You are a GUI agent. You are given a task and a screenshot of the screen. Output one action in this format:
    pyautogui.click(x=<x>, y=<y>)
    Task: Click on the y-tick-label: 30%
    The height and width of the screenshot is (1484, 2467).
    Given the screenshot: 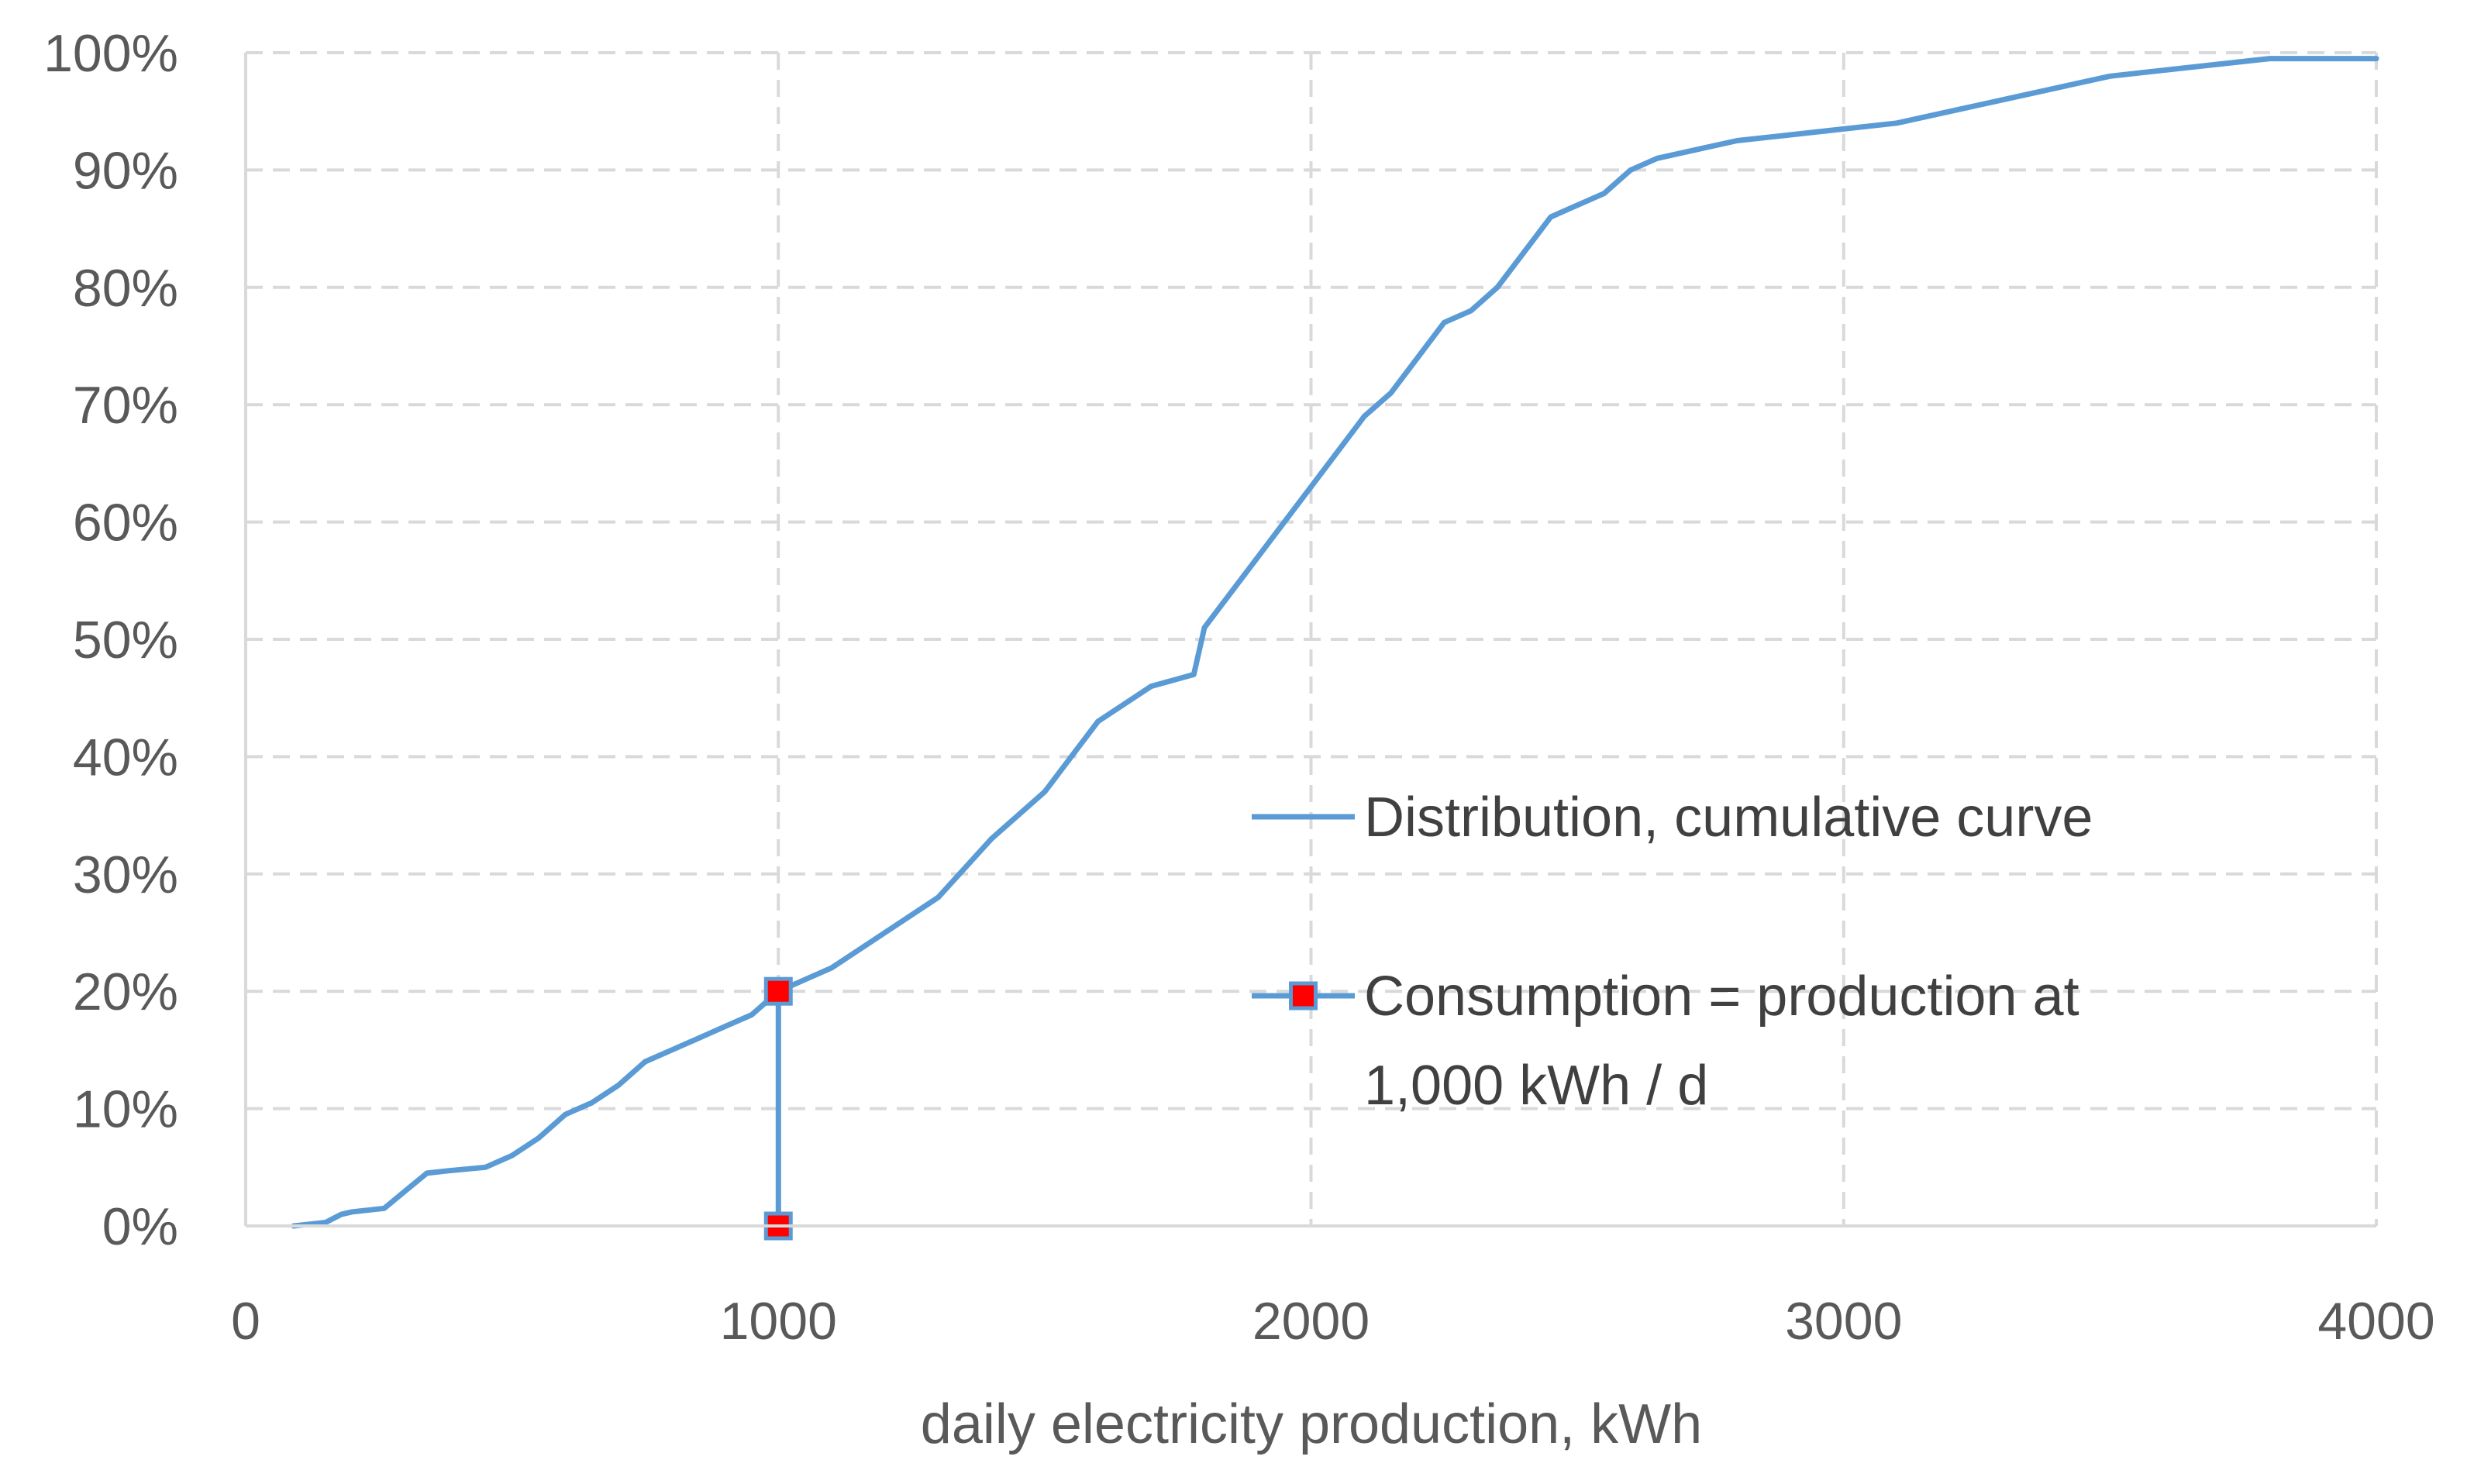 What is the action you would take?
    pyautogui.click(x=125, y=874)
    